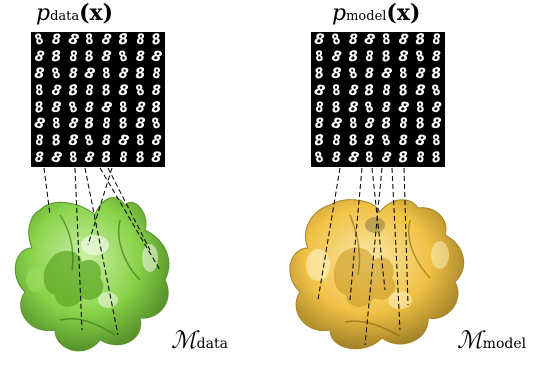  What do you see at coordinates (75, 13) in the screenshot?
I see `title-data-distribution: pdata(x)` at bounding box center [75, 13].